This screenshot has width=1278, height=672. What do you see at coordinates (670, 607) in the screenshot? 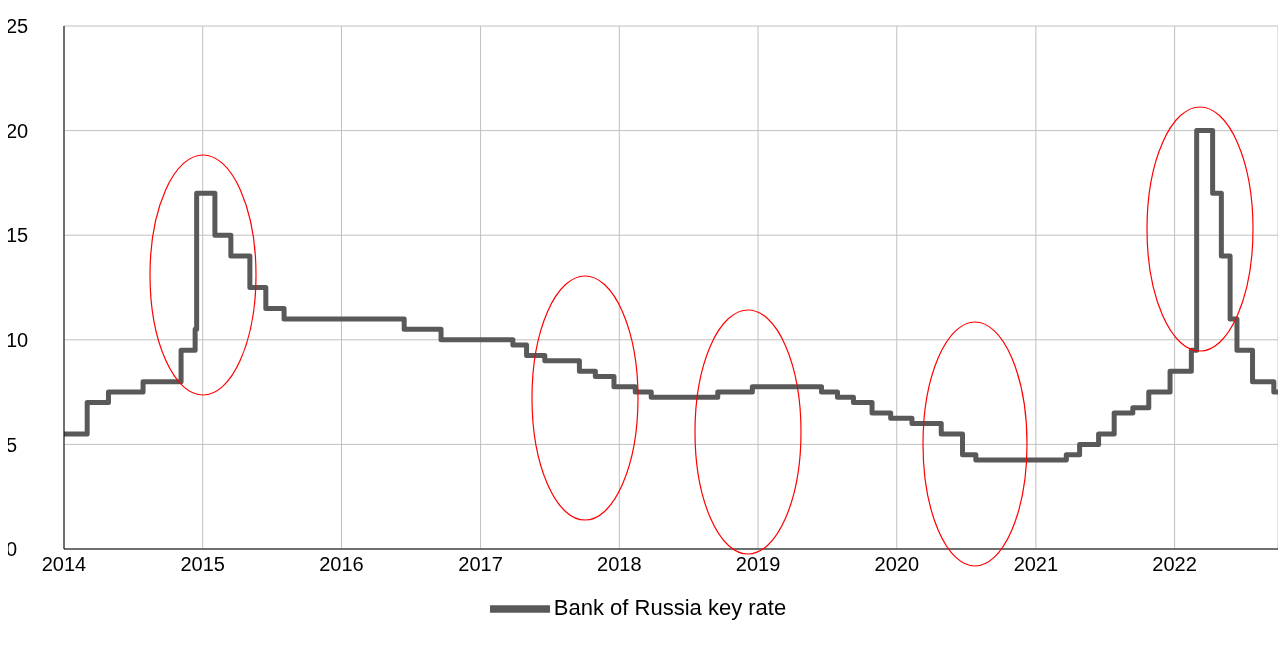
I see `legend-label: Bank of Russia key rate` at bounding box center [670, 607].